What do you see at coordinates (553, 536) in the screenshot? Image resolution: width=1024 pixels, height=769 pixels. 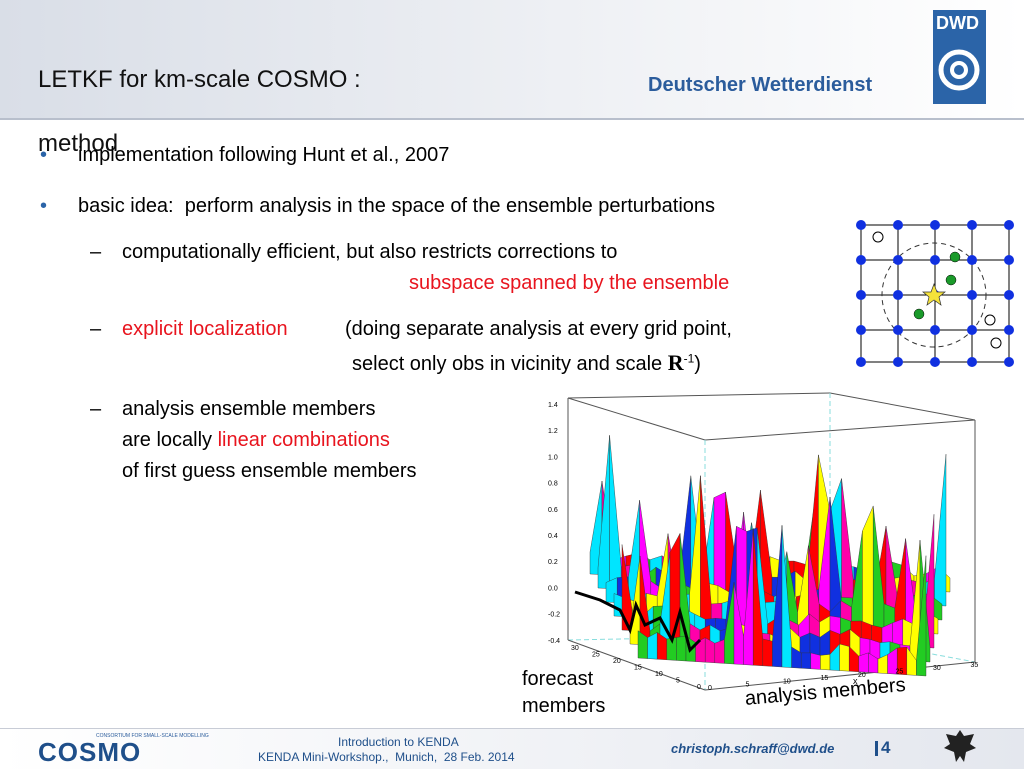 I see `y-tick-label: 0.4` at bounding box center [553, 536].